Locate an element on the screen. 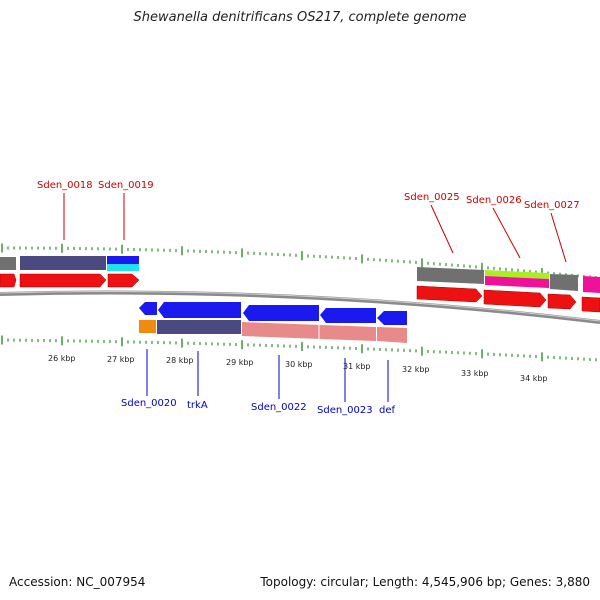 This screenshot has width=600, height=600. gene-label-sden-0026: Sden_0026 is located at coordinates (494, 200).